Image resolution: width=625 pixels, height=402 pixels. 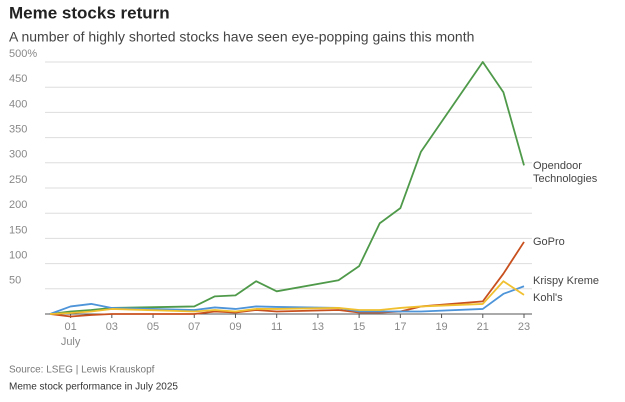 I want to click on x-tick-label: 03, so click(x=112, y=327).